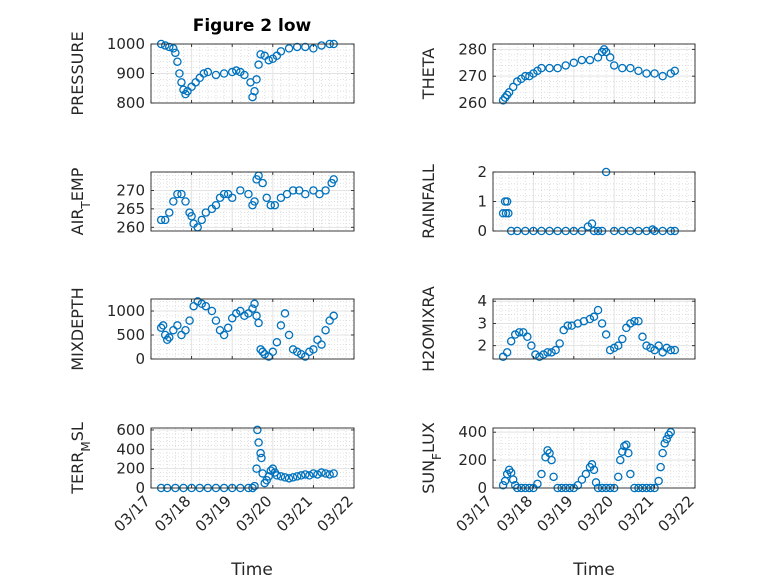 The image size is (778, 588). What do you see at coordinates (132, 513) in the screenshot?
I see `panel-7-x-tick-label: 03/17` at bounding box center [132, 513].